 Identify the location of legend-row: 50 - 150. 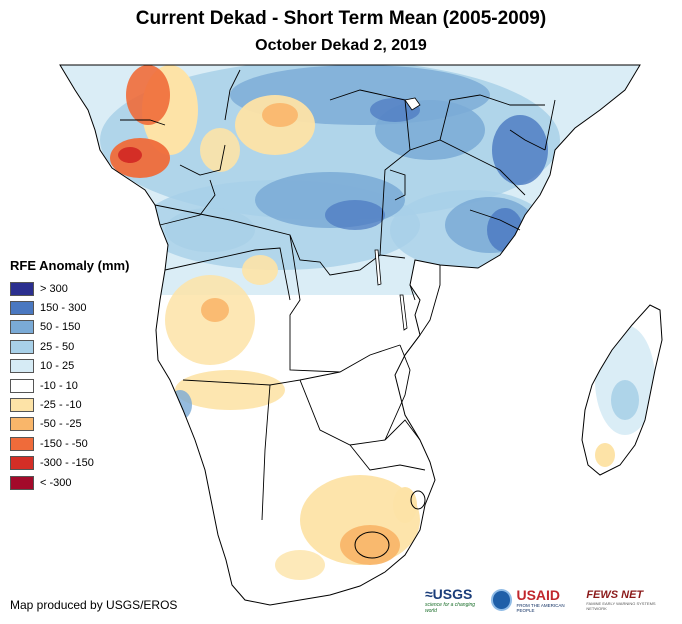
(85, 327).